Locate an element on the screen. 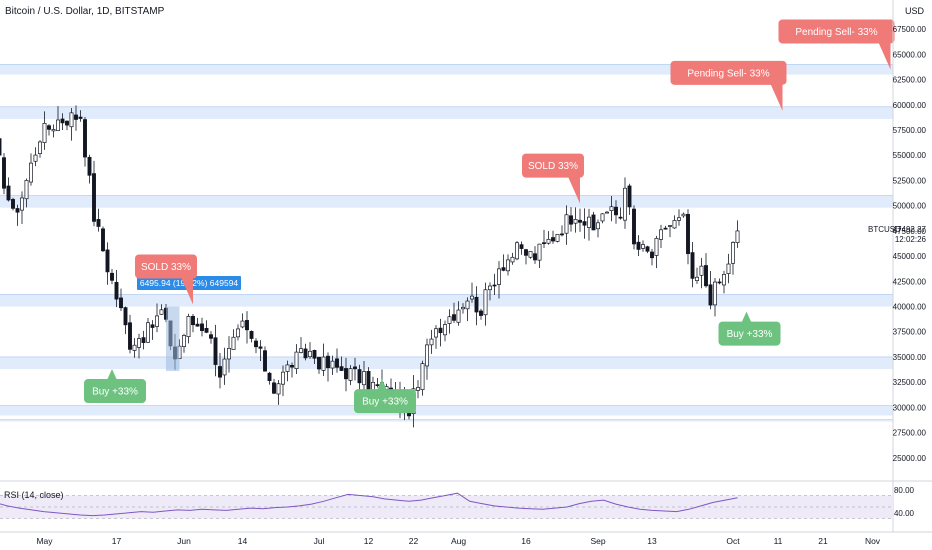 This screenshot has height=550, width=932. x-tick-label: Sep is located at coordinates (597, 541).